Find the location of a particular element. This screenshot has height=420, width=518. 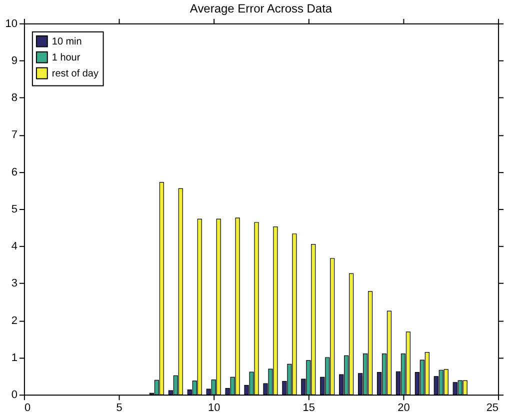

y-tick-label: 4 is located at coordinates (14, 246).